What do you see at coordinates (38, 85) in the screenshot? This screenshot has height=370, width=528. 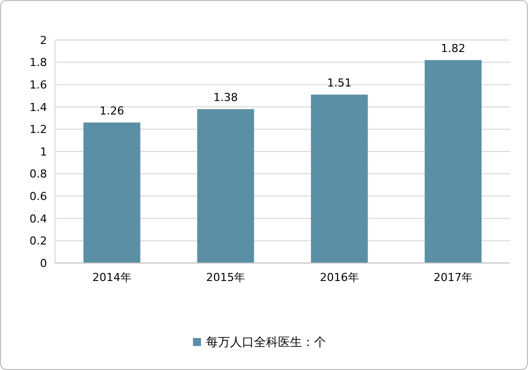 I see `y-tick-label: 1.6` at bounding box center [38, 85].